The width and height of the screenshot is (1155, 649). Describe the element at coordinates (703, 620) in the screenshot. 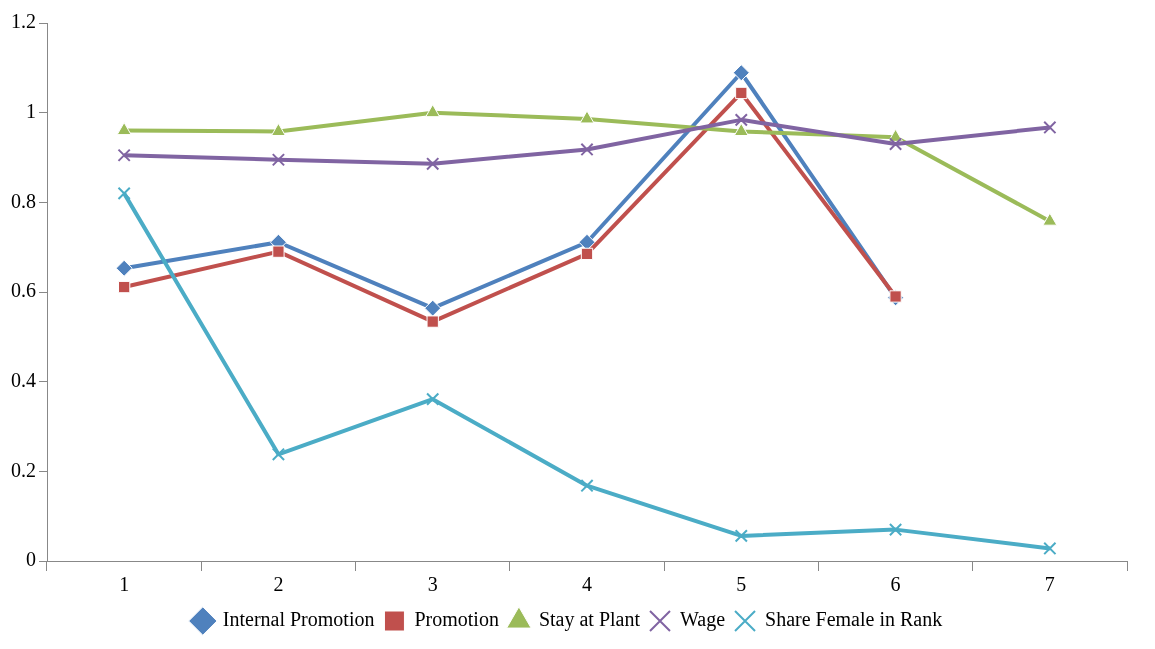

I see `legend-label: Wage` at that location.